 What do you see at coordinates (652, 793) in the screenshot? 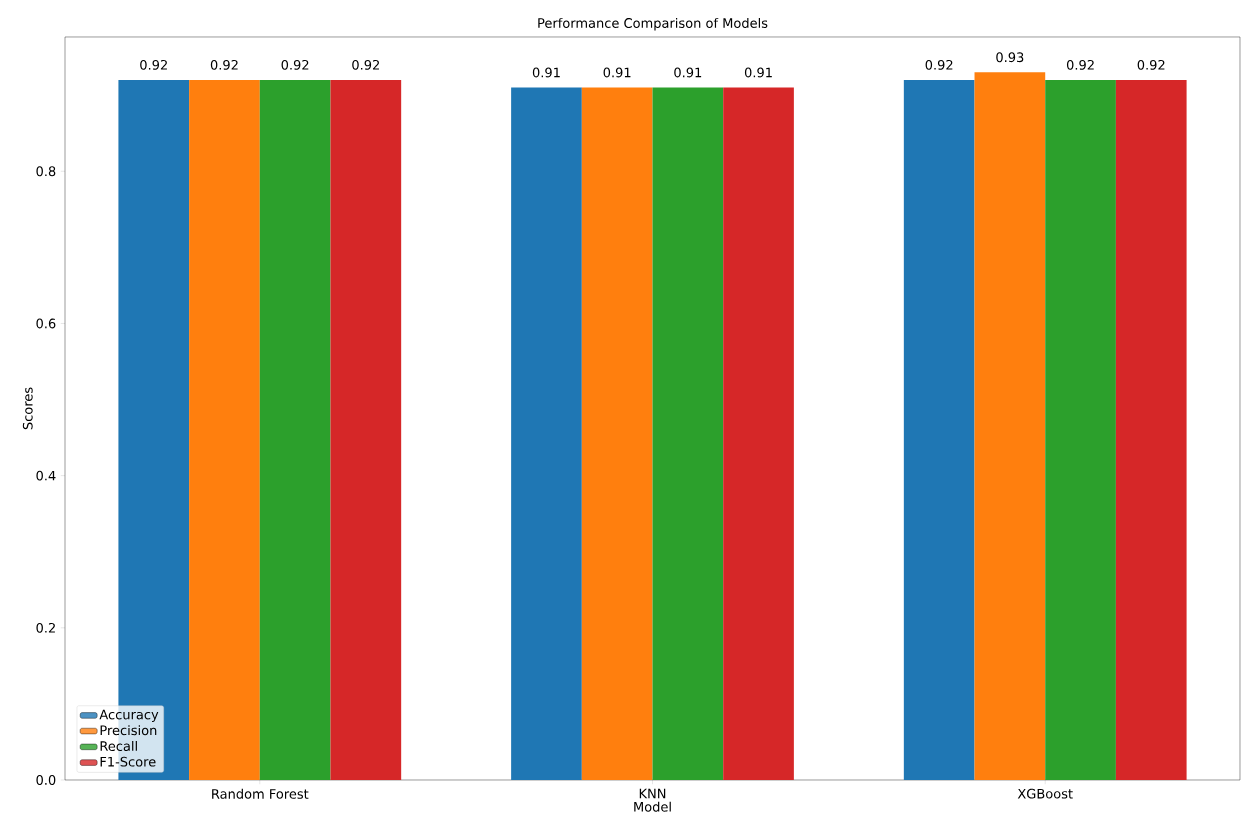
I see `x-tick-label: KNN` at bounding box center [652, 793].